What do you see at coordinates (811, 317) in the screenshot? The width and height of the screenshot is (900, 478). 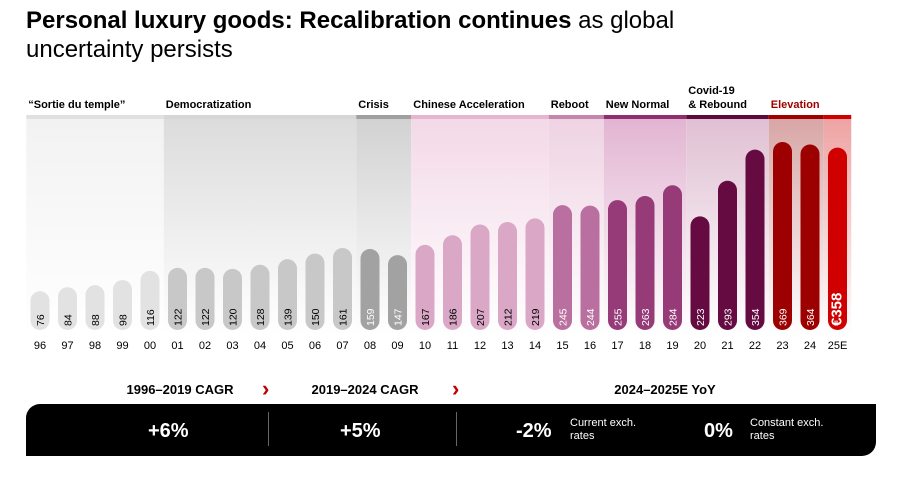 I see `bar-value-label: 364` at bounding box center [811, 317].